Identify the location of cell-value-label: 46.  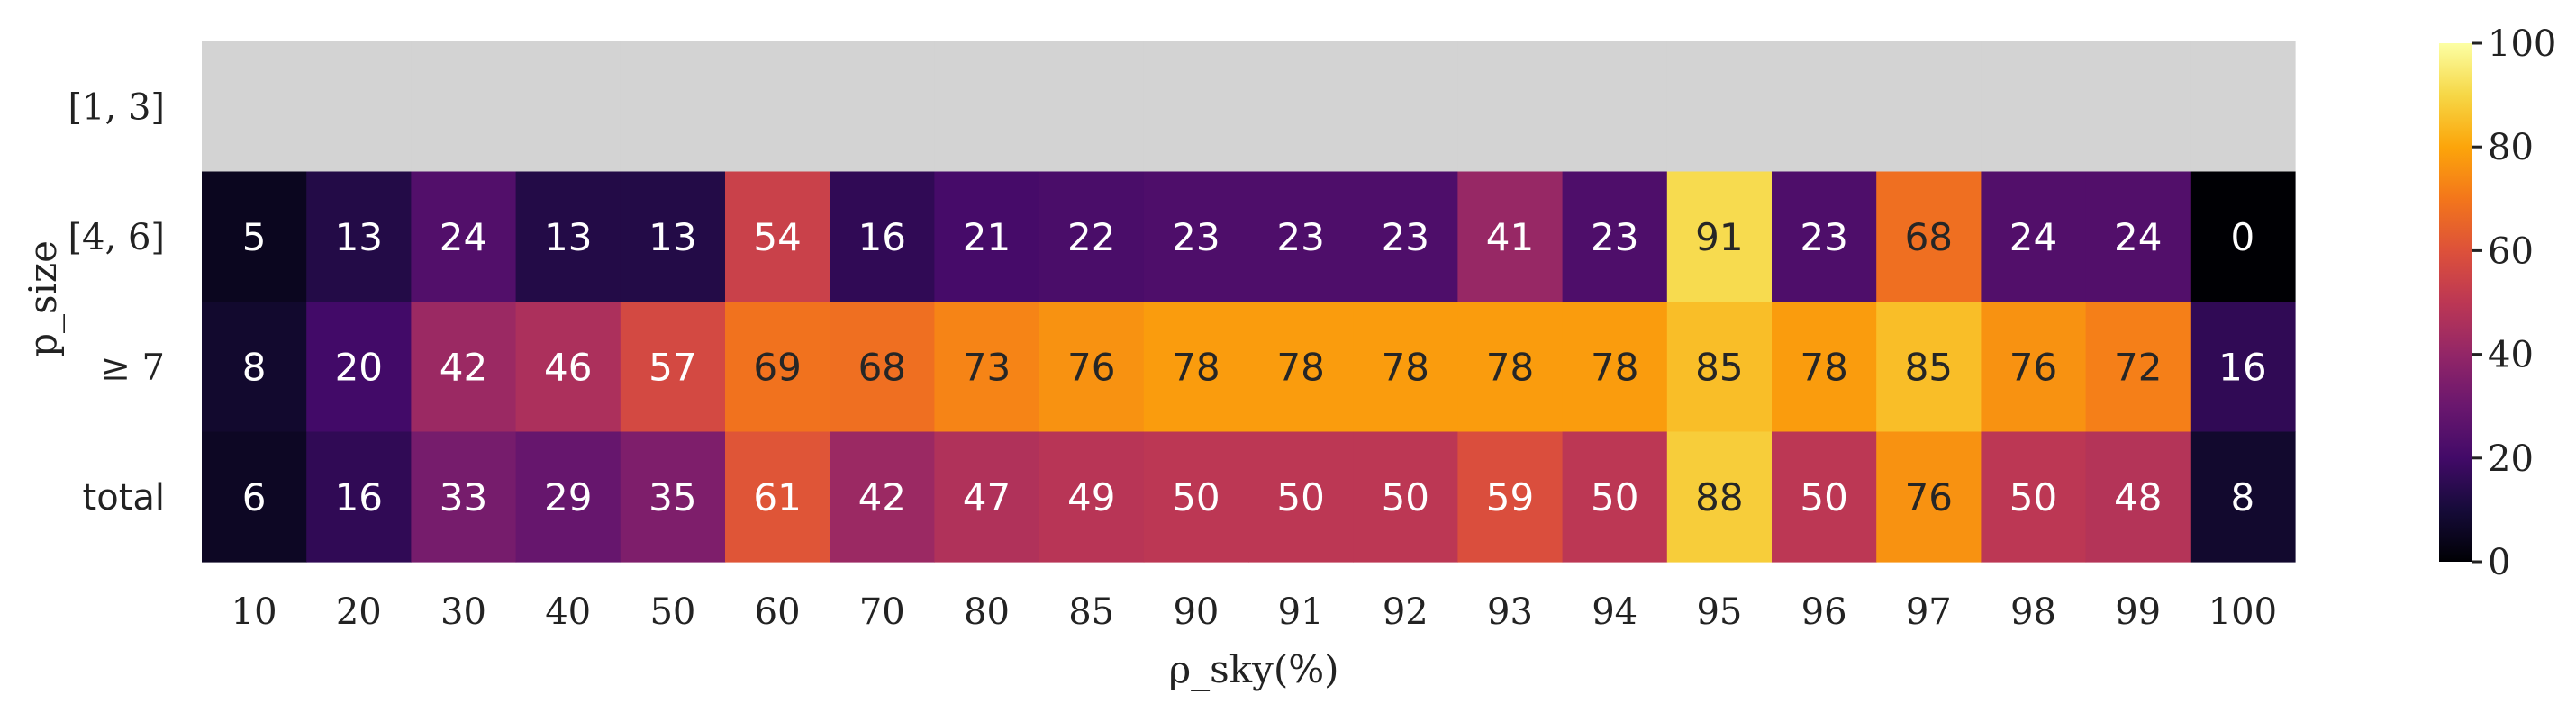
(568, 367).